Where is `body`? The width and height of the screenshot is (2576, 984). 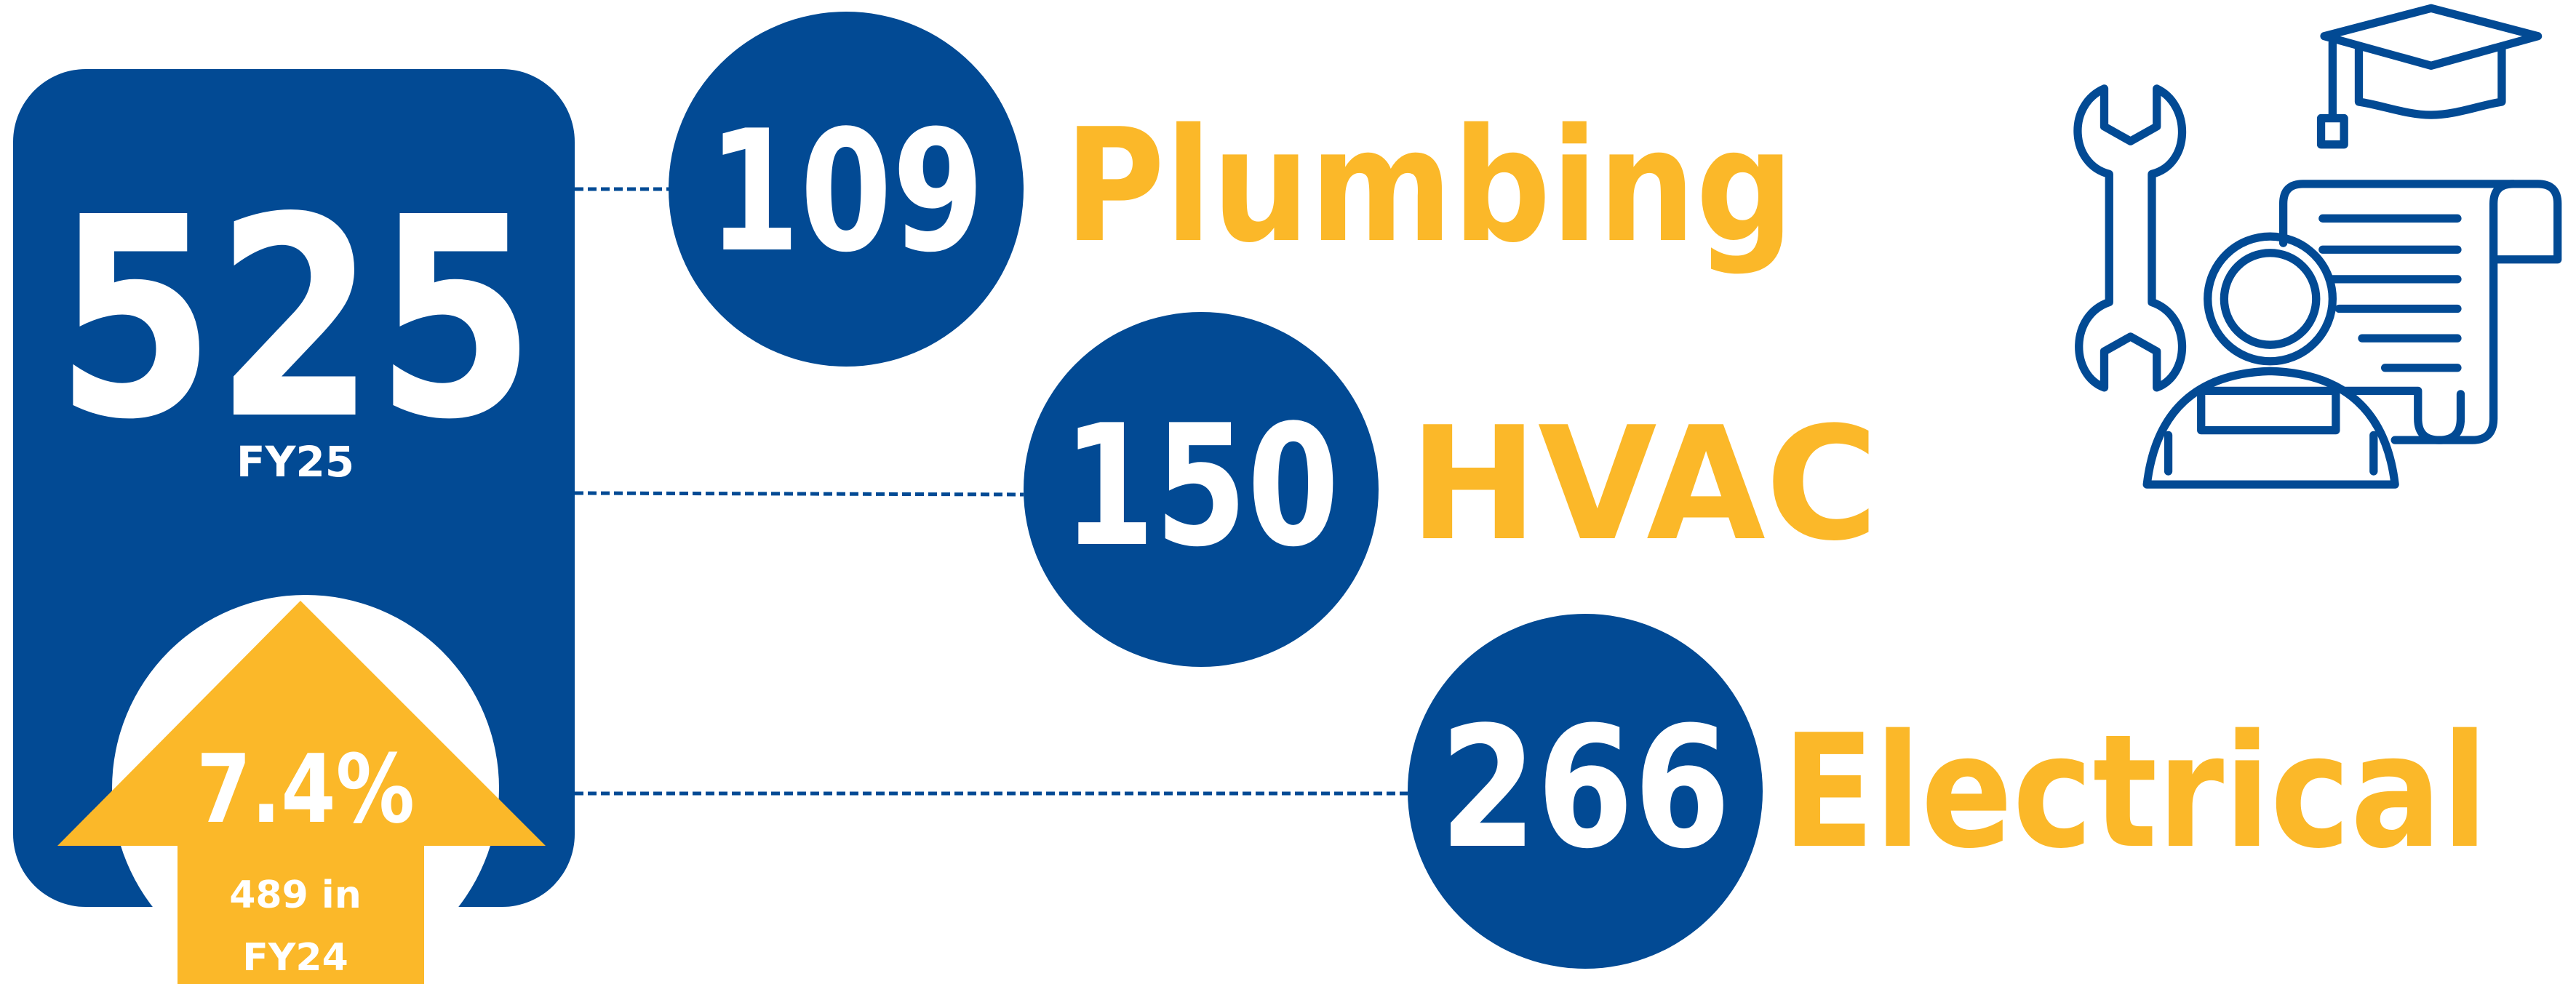
body is located at coordinates (2270, 428).